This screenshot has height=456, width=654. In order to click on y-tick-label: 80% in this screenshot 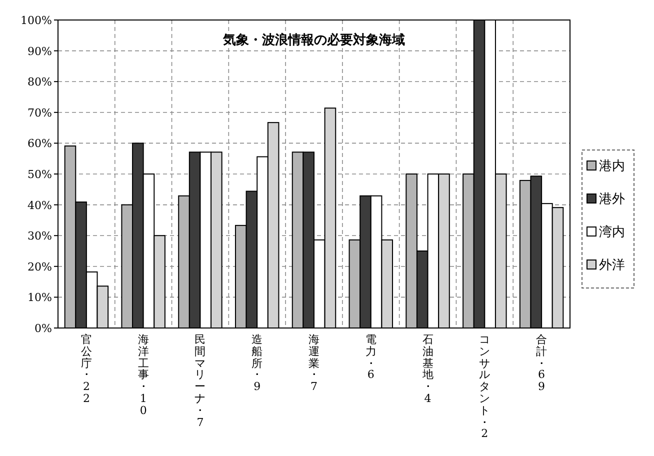, I will do `click(40, 82)`.